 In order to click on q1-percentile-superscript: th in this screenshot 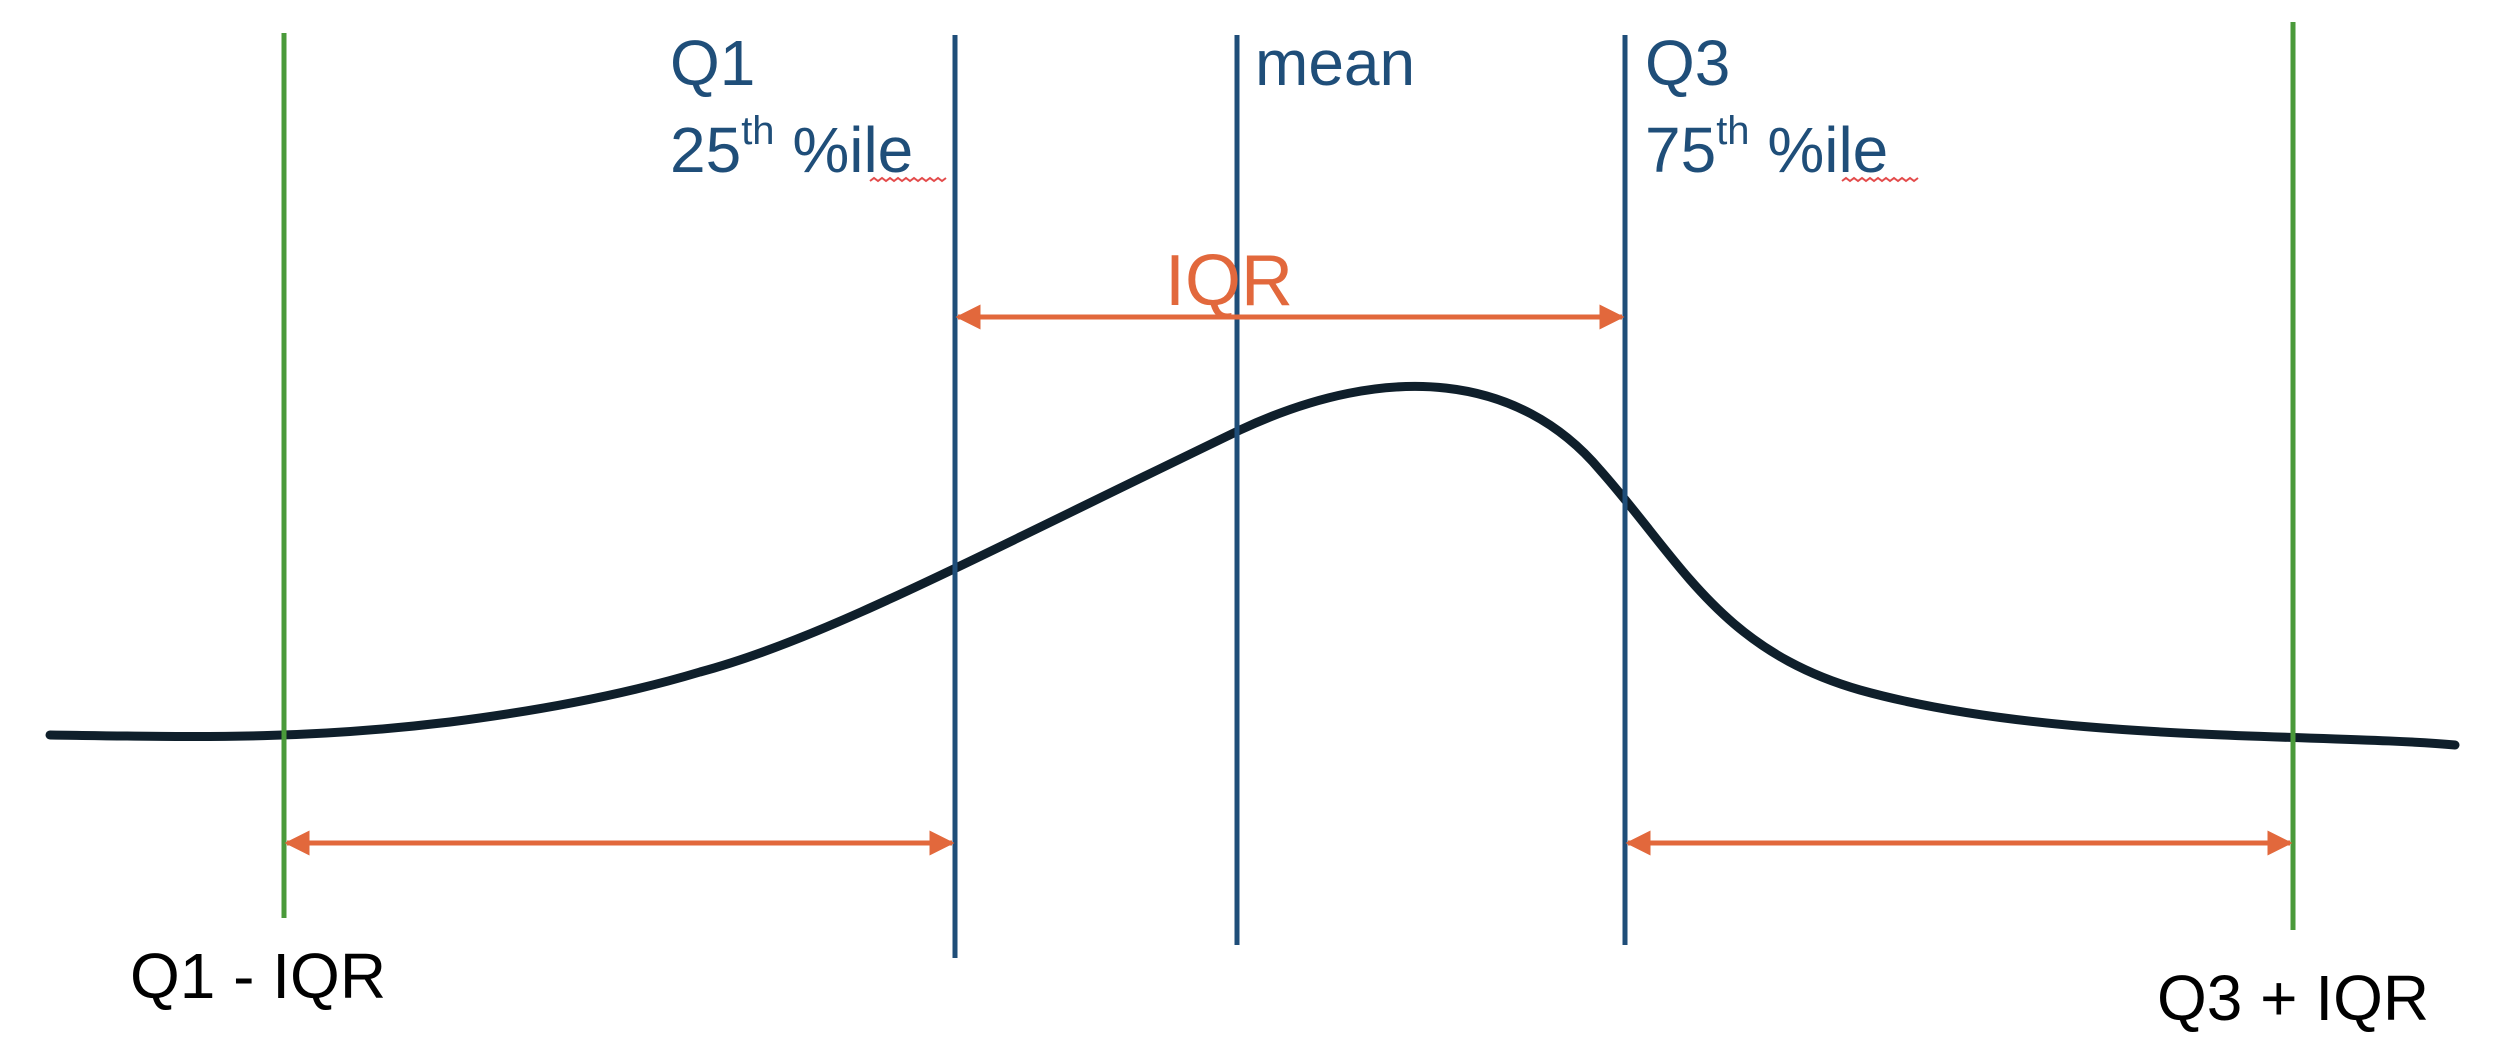, I will do `click(757, 131)`.